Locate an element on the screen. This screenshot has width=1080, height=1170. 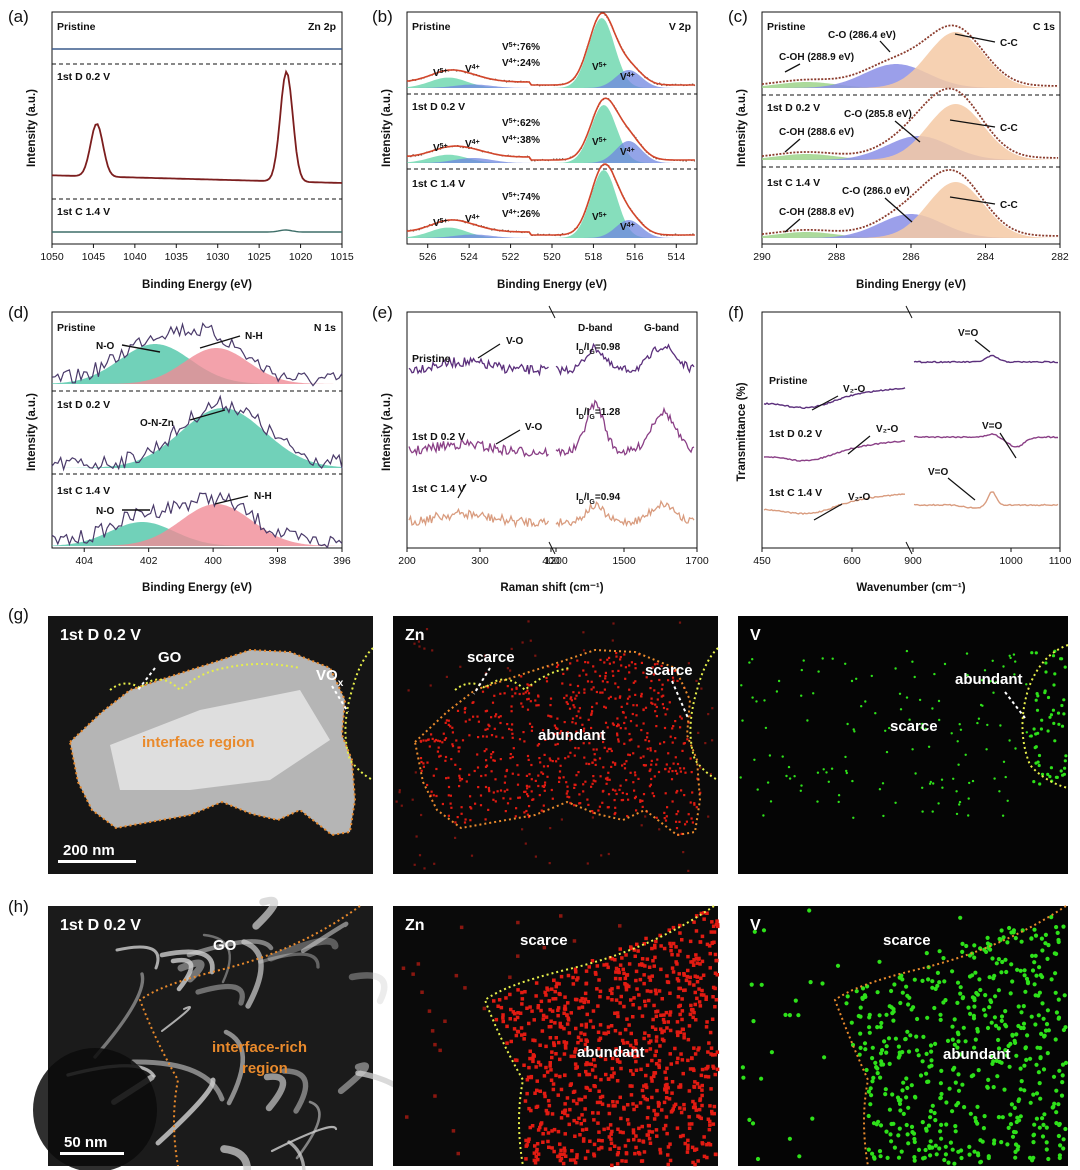
f-high-2: V=O is located at coordinates (938, 472).